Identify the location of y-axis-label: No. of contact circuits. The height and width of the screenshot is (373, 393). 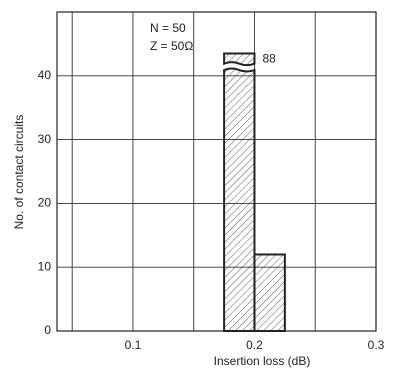
(19, 172).